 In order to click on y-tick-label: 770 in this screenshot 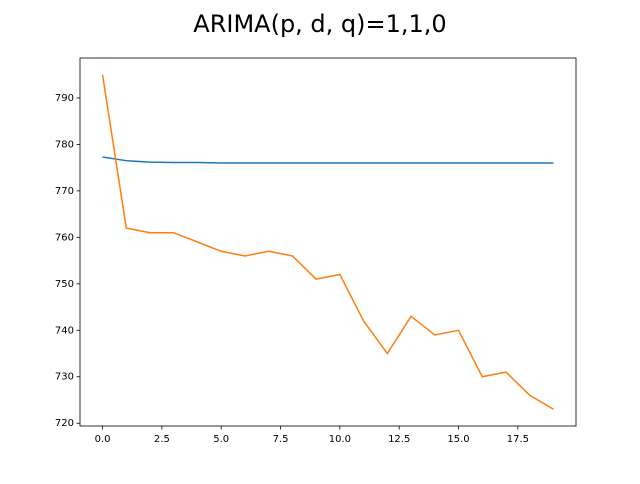, I will do `click(64, 191)`.